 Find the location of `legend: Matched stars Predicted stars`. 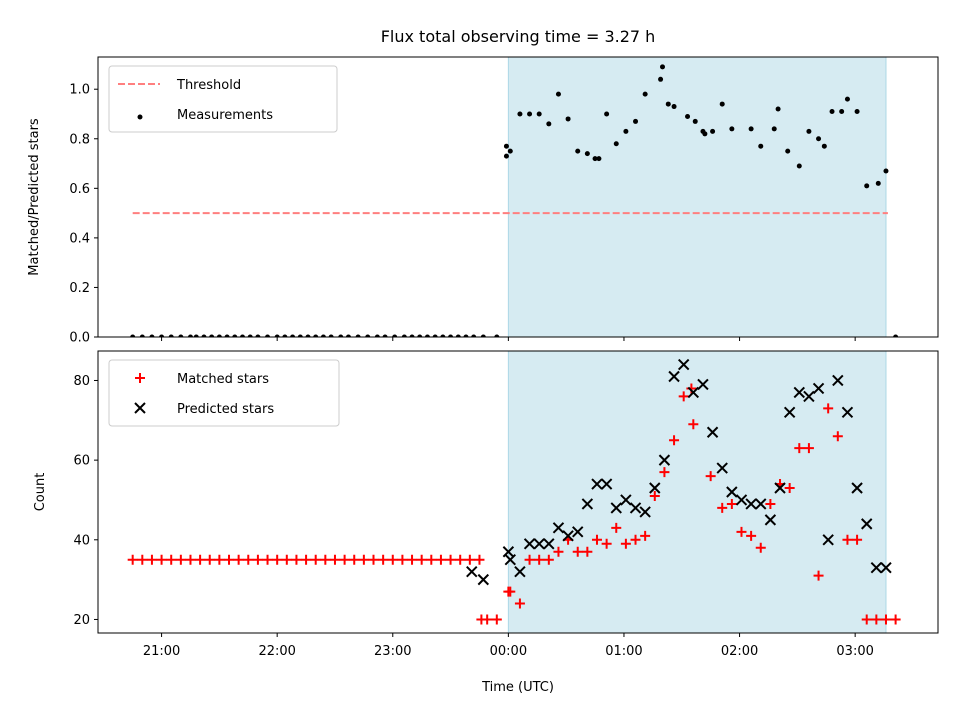

legend: Matched stars Predicted stars is located at coordinates (224, 393).